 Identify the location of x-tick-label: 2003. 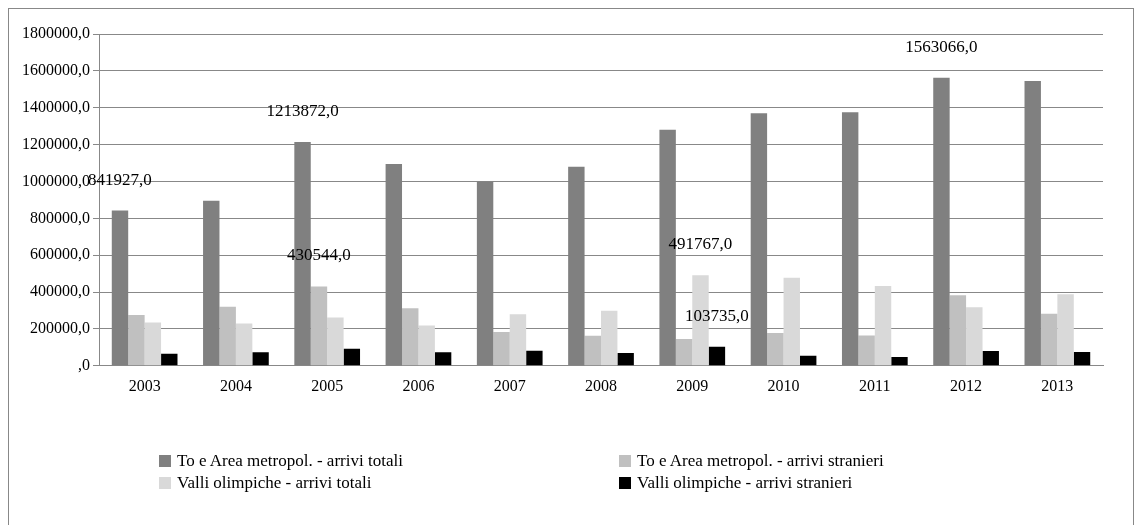
(144, 385).